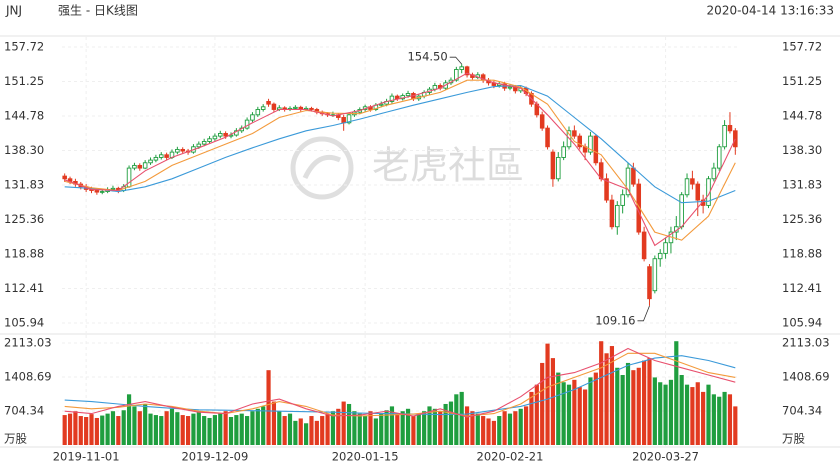  What do you see at coordinates (28, 376) in the screenshot?
I see `volume-tick-label: 1408.69` at bounding box center [28, 376].